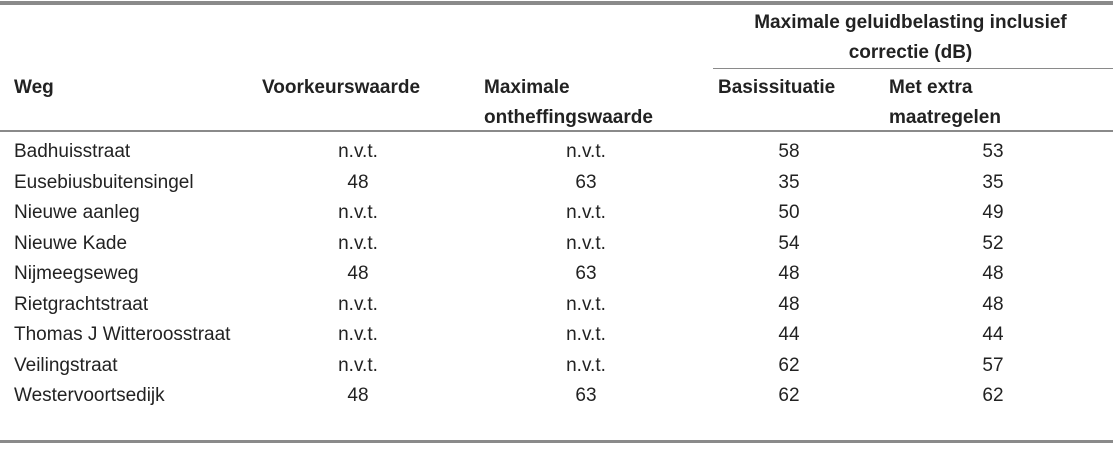 The image size is (1113, 449). I want to click on row-label: Westervoortsedijk, so click(89, 395).